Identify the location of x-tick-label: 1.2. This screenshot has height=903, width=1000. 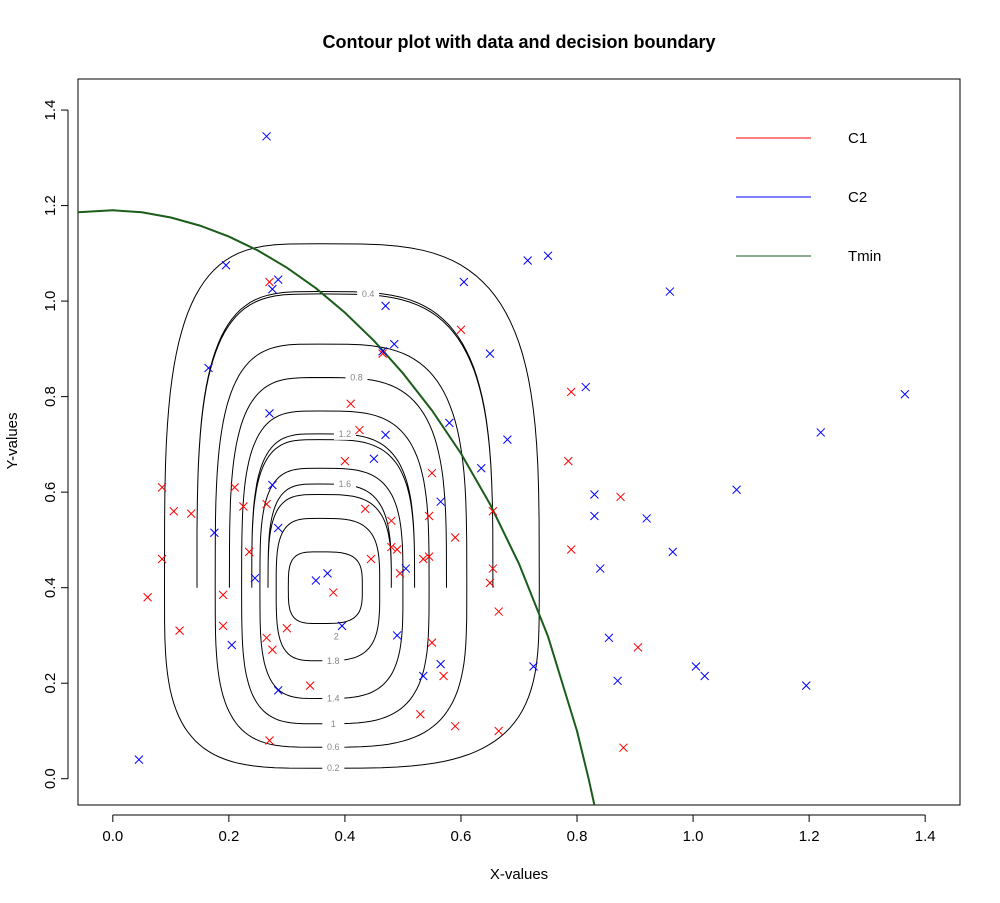
(809, 836).